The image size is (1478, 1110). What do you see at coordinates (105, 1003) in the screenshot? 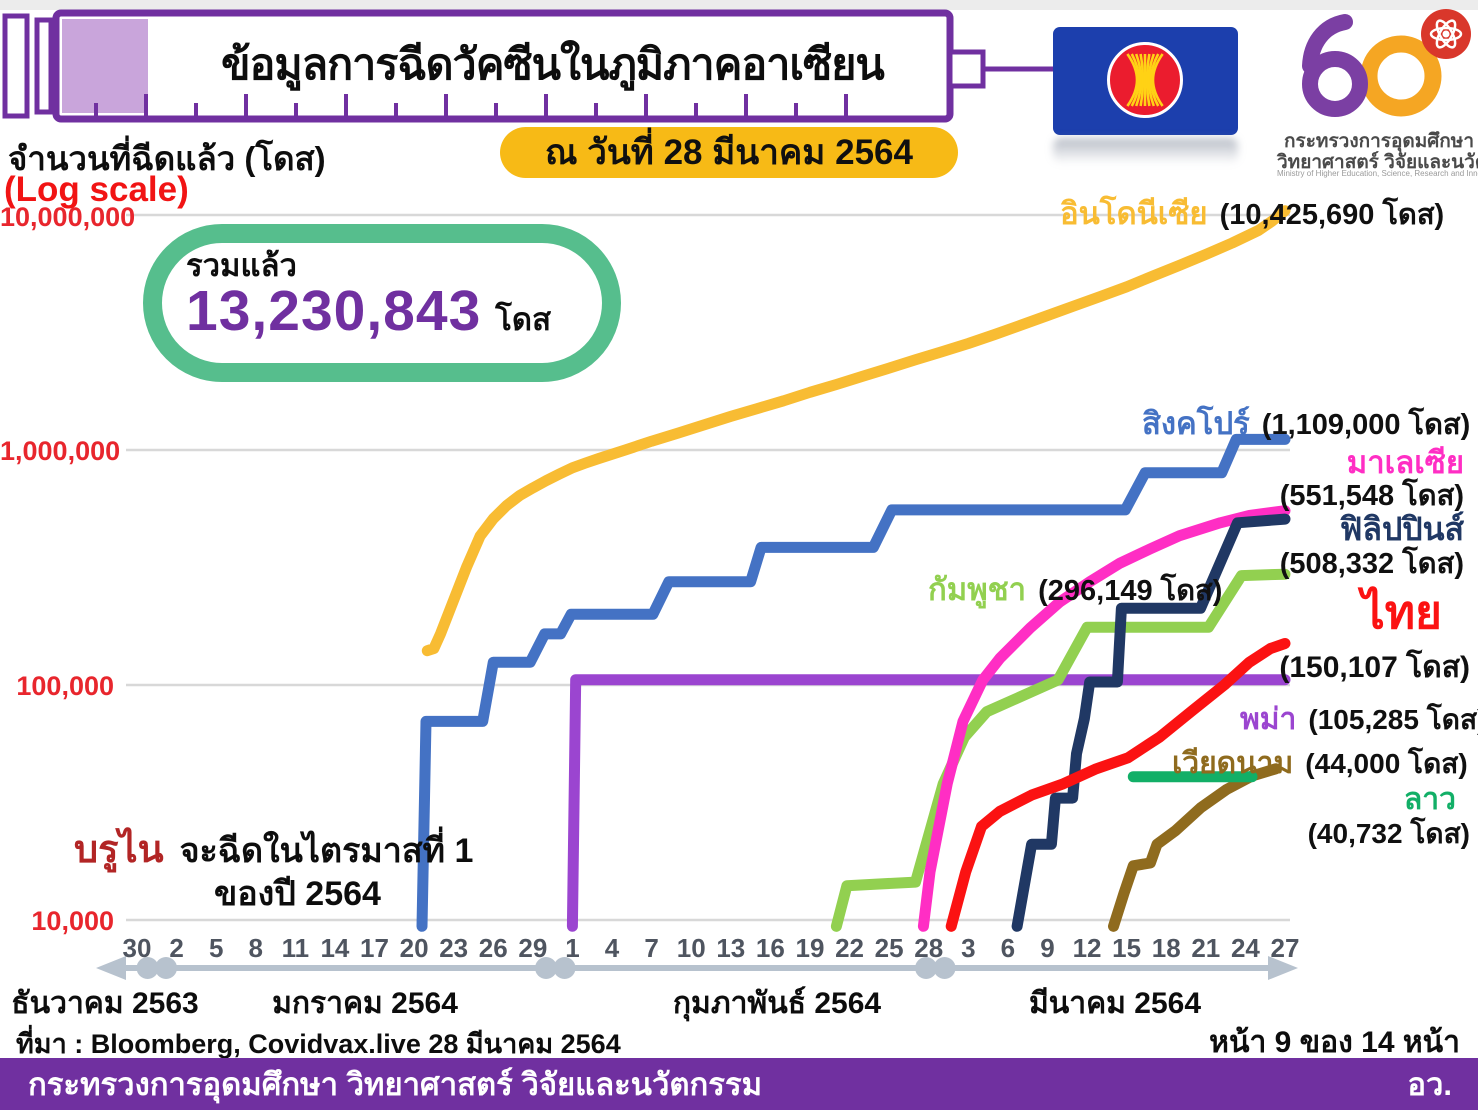
I see `month-label-0: ธันวาคม 2563` at bounding box center [105, 1003].